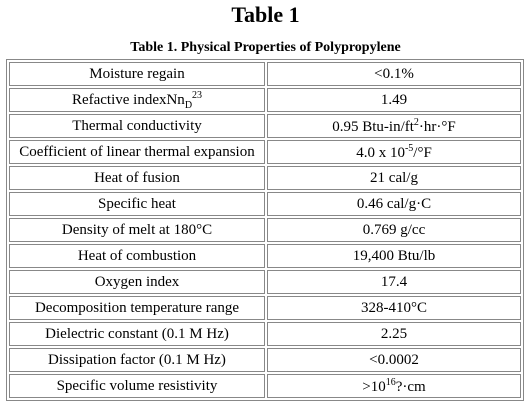  Describe the element at coordinates (188, 105) in the screenshot. I see `subscript: D` at that location.